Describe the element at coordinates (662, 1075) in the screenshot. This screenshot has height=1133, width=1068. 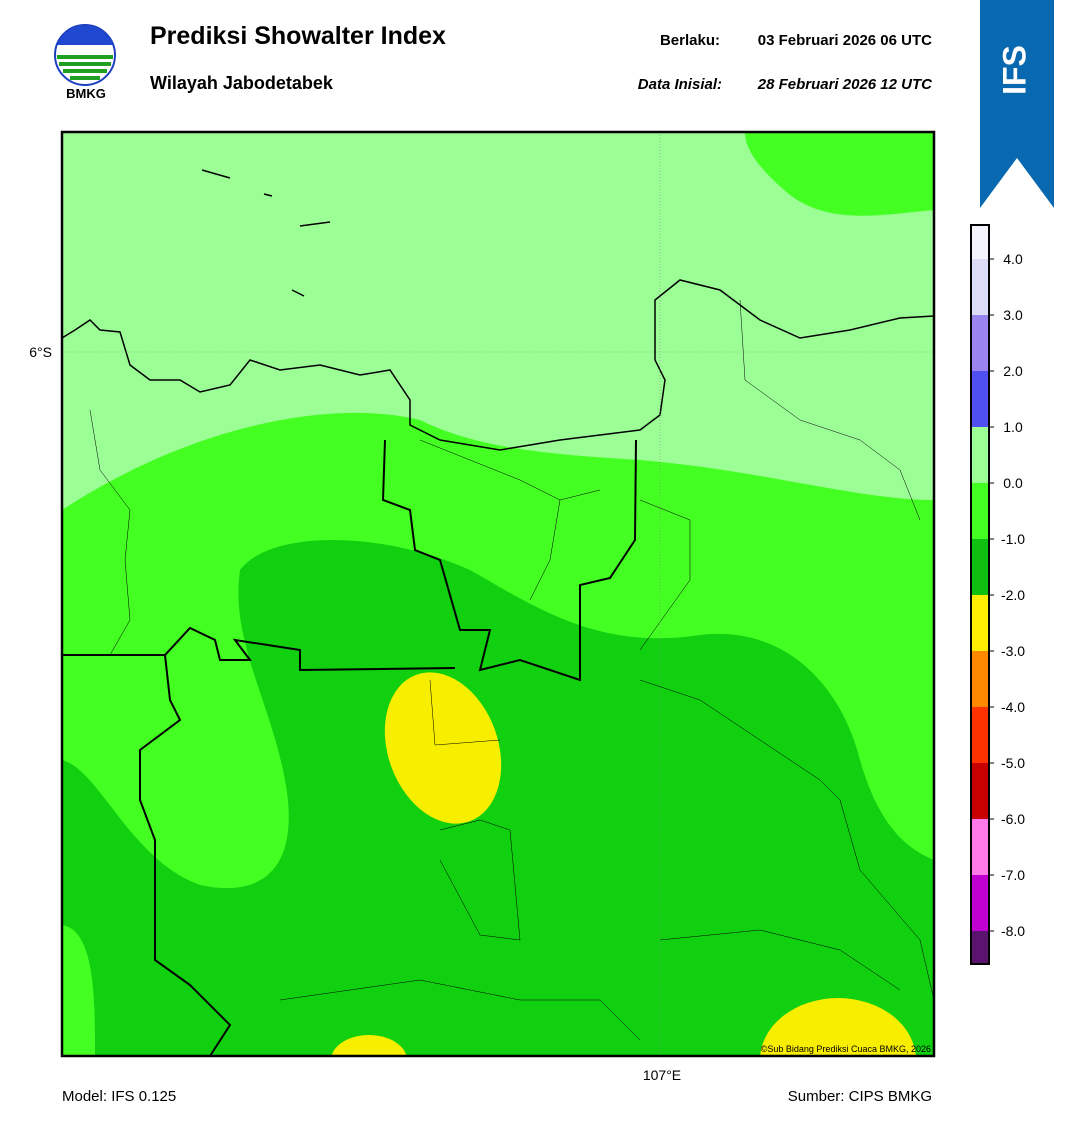
I see `lon-label: 107°E` at that location.